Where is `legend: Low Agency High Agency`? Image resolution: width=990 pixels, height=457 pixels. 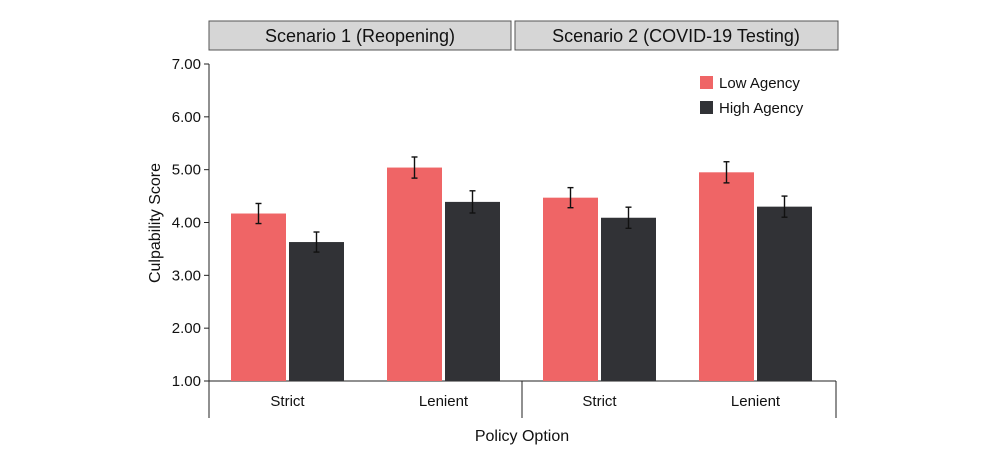 legend: Low Agency High Agency is located at coordinates (752, 96).